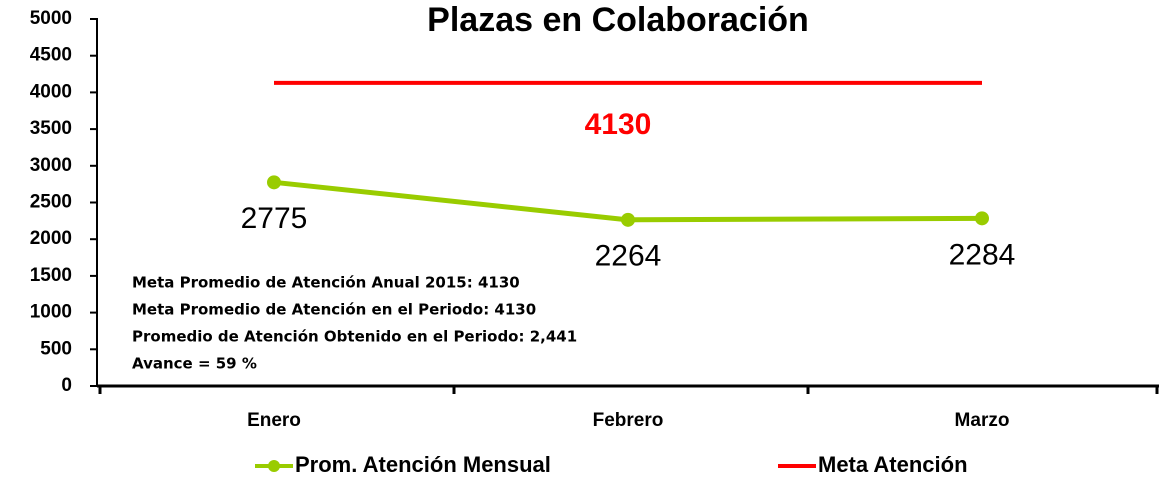 This screenshot has width=1159, height=481. I want to click on legend-marker, so click(274, 466).